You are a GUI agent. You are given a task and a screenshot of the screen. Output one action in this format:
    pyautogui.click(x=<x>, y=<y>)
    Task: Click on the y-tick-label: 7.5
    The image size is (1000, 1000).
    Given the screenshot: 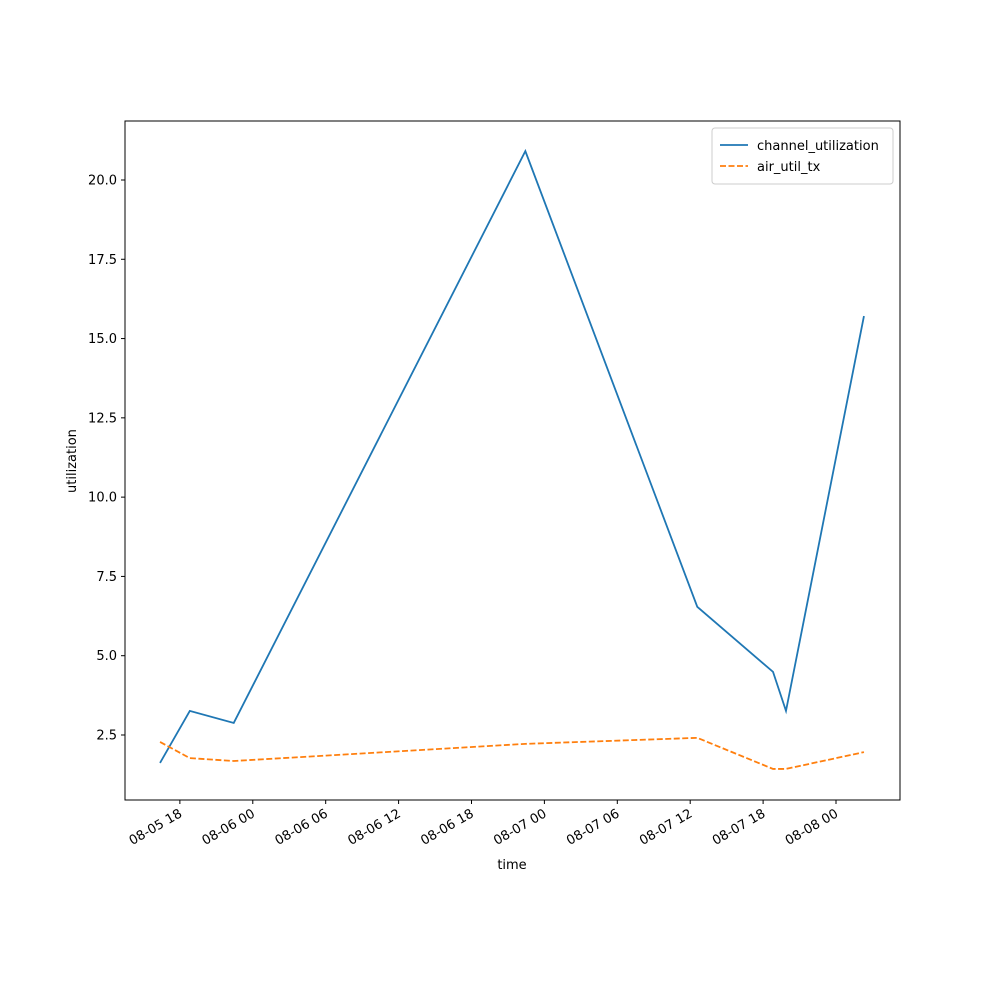 What is the action you would take?
    pyautogui.click(x=106, y=577)
    